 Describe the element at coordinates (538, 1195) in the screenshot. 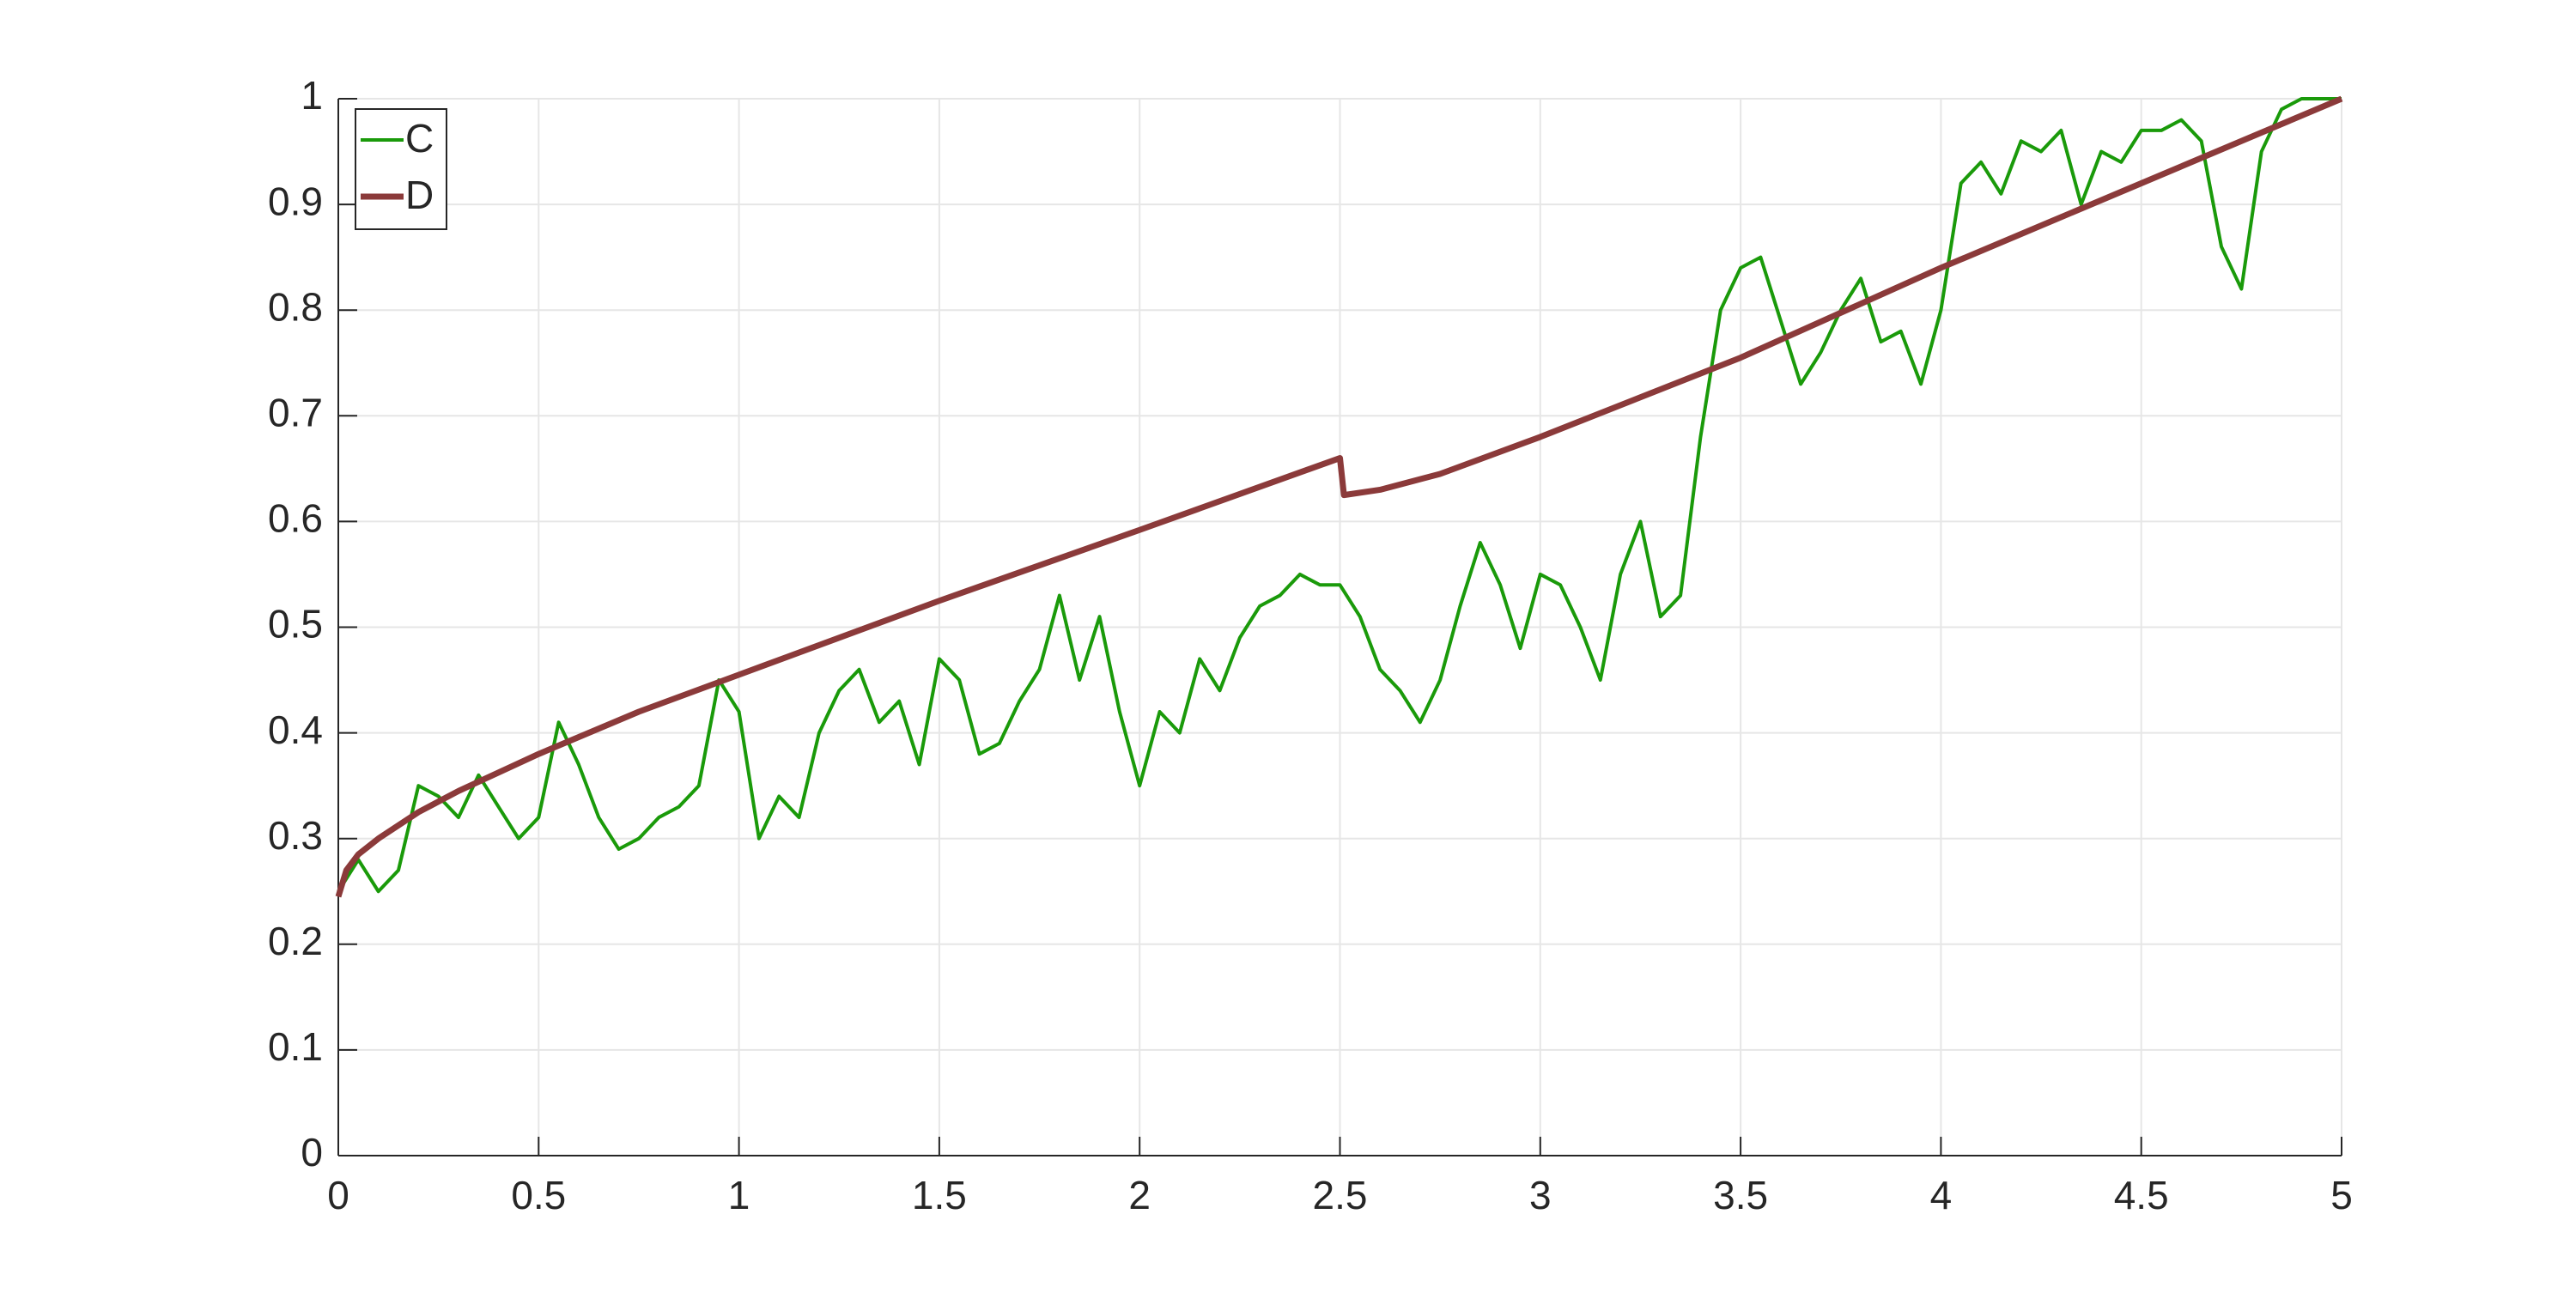

I see `x-tick-label: 0.5` at that location.